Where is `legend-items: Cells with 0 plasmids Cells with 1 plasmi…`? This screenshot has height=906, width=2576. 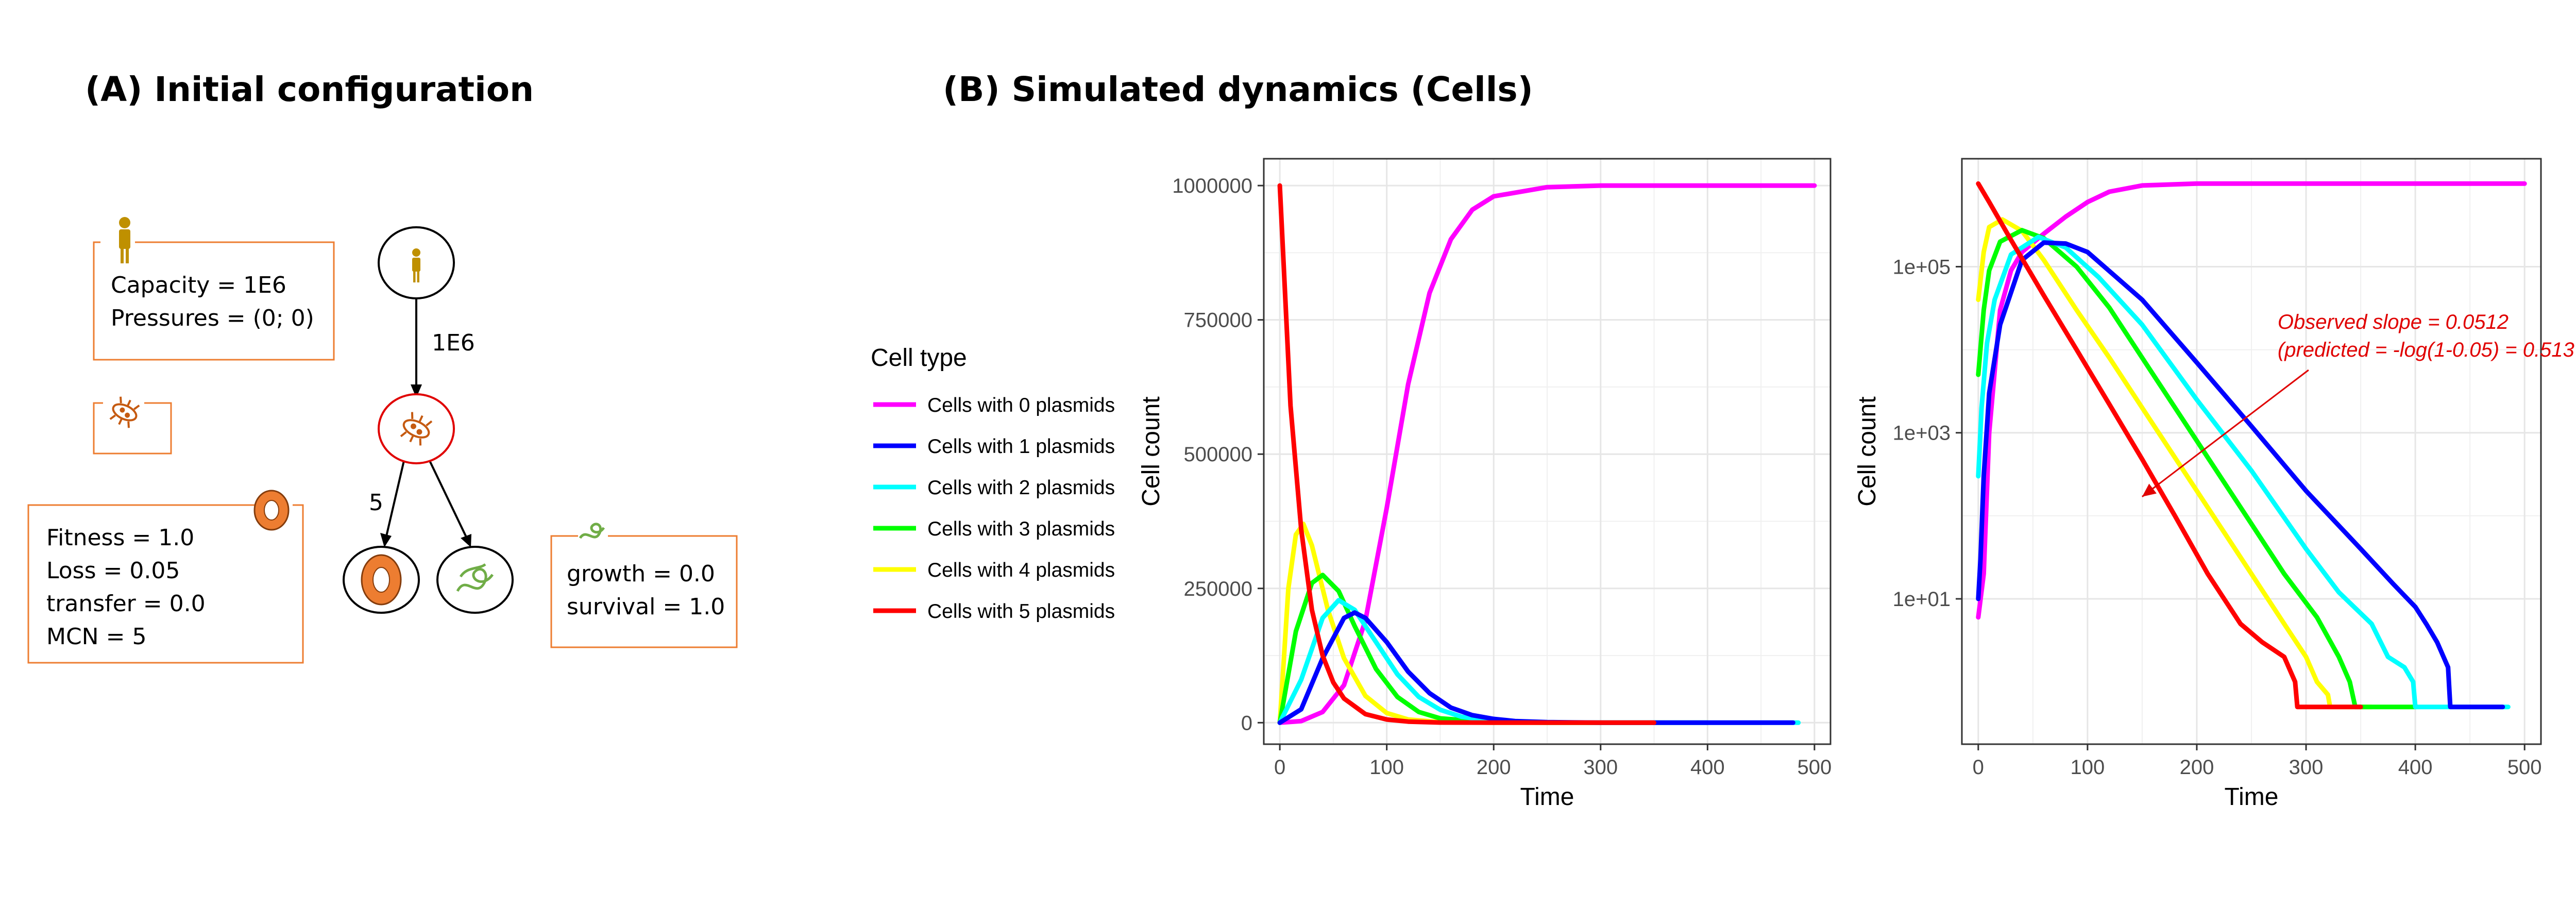
legend-items: Cells with 0 plasmids Cells with 1 plasmi… is located at coordinates (994, 508).